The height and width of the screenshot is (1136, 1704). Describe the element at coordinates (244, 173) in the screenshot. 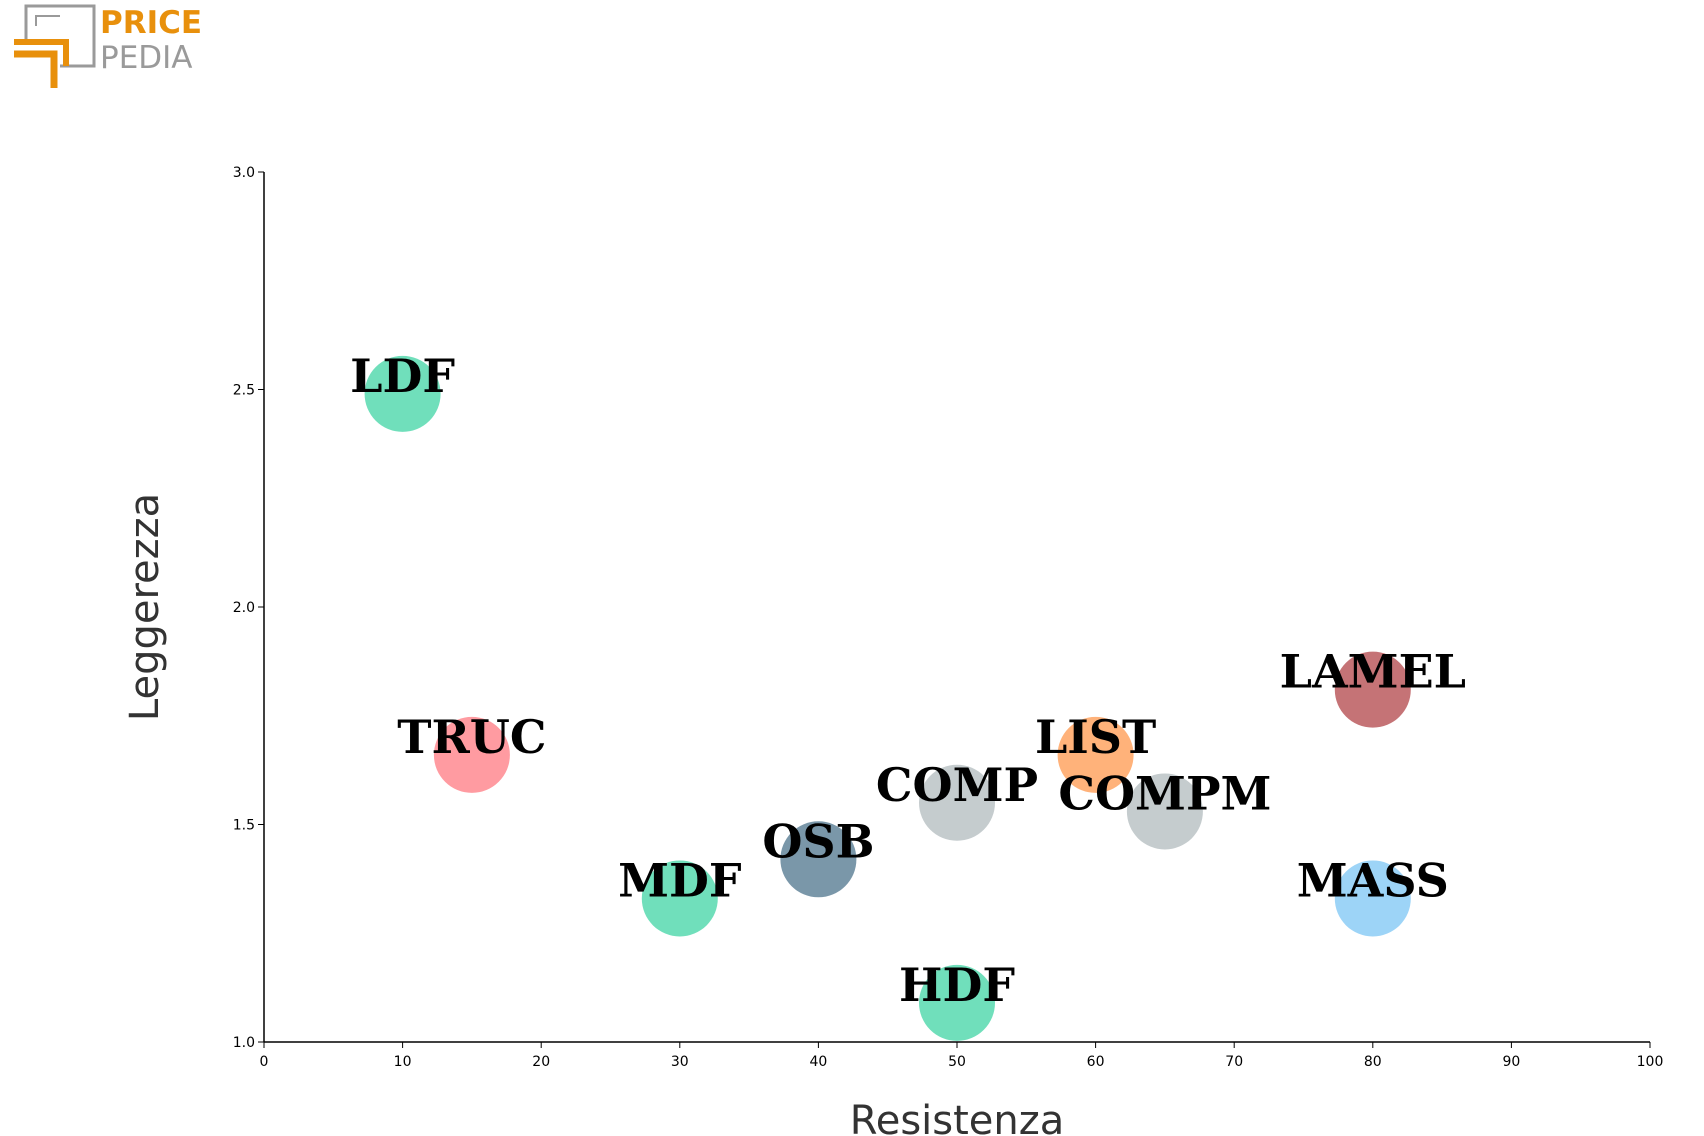

I see `y-tick-label: 3.0` at that location.